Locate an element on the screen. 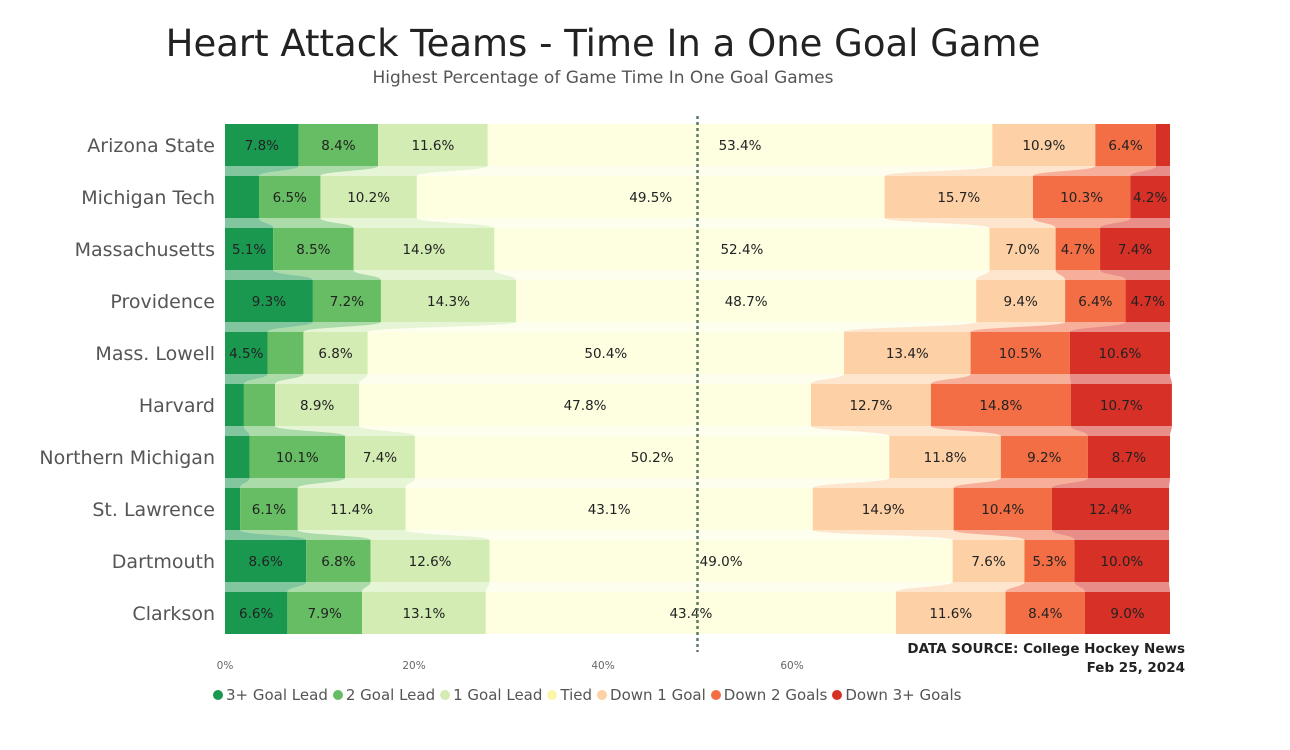 This screenshot has height=750, width=1290. data-label: 50.4% is located at coordinates (605, 354).